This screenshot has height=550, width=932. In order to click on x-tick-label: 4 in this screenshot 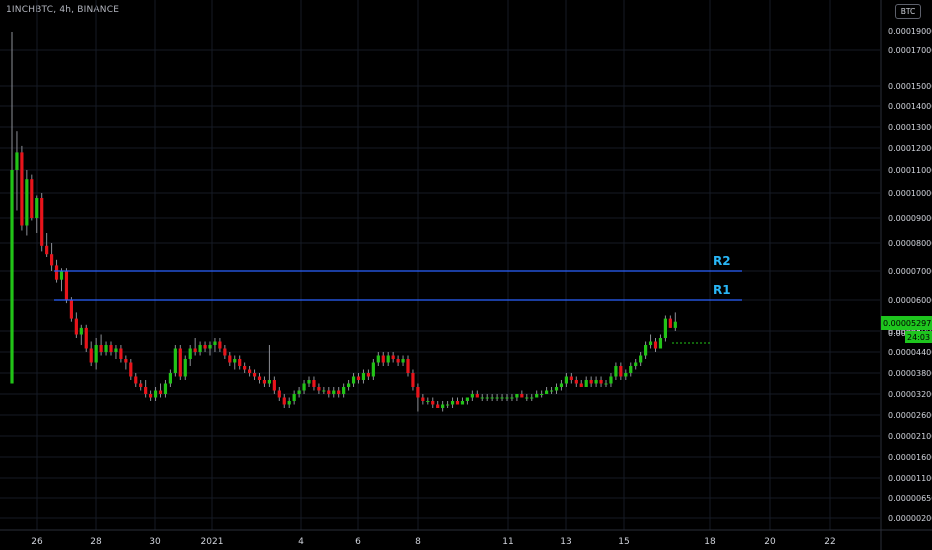, I will do `click(301, 542)`.